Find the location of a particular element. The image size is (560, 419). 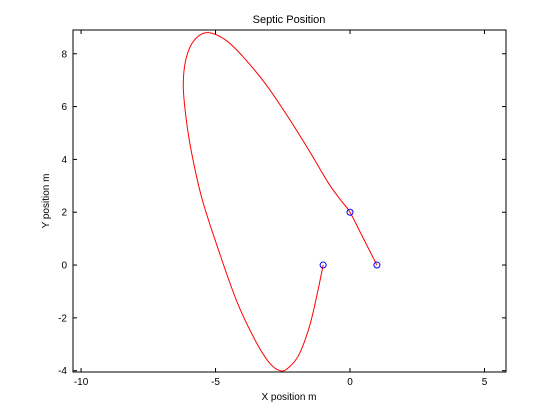

y-tick-label: -4 is located at coordinates (62, 371).